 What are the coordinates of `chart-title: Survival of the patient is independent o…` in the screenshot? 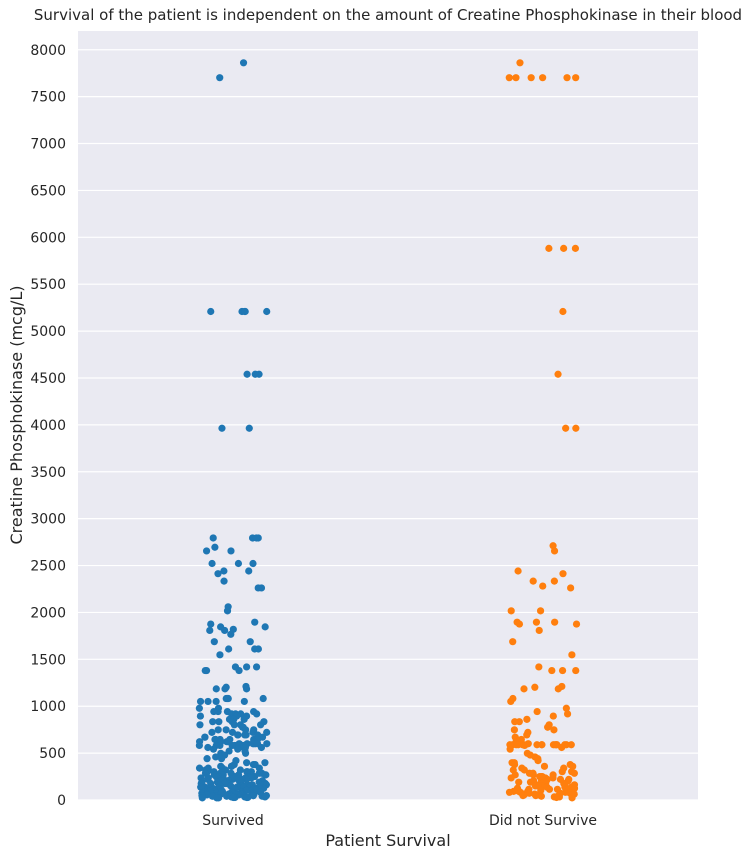 It's located at (388, 15).